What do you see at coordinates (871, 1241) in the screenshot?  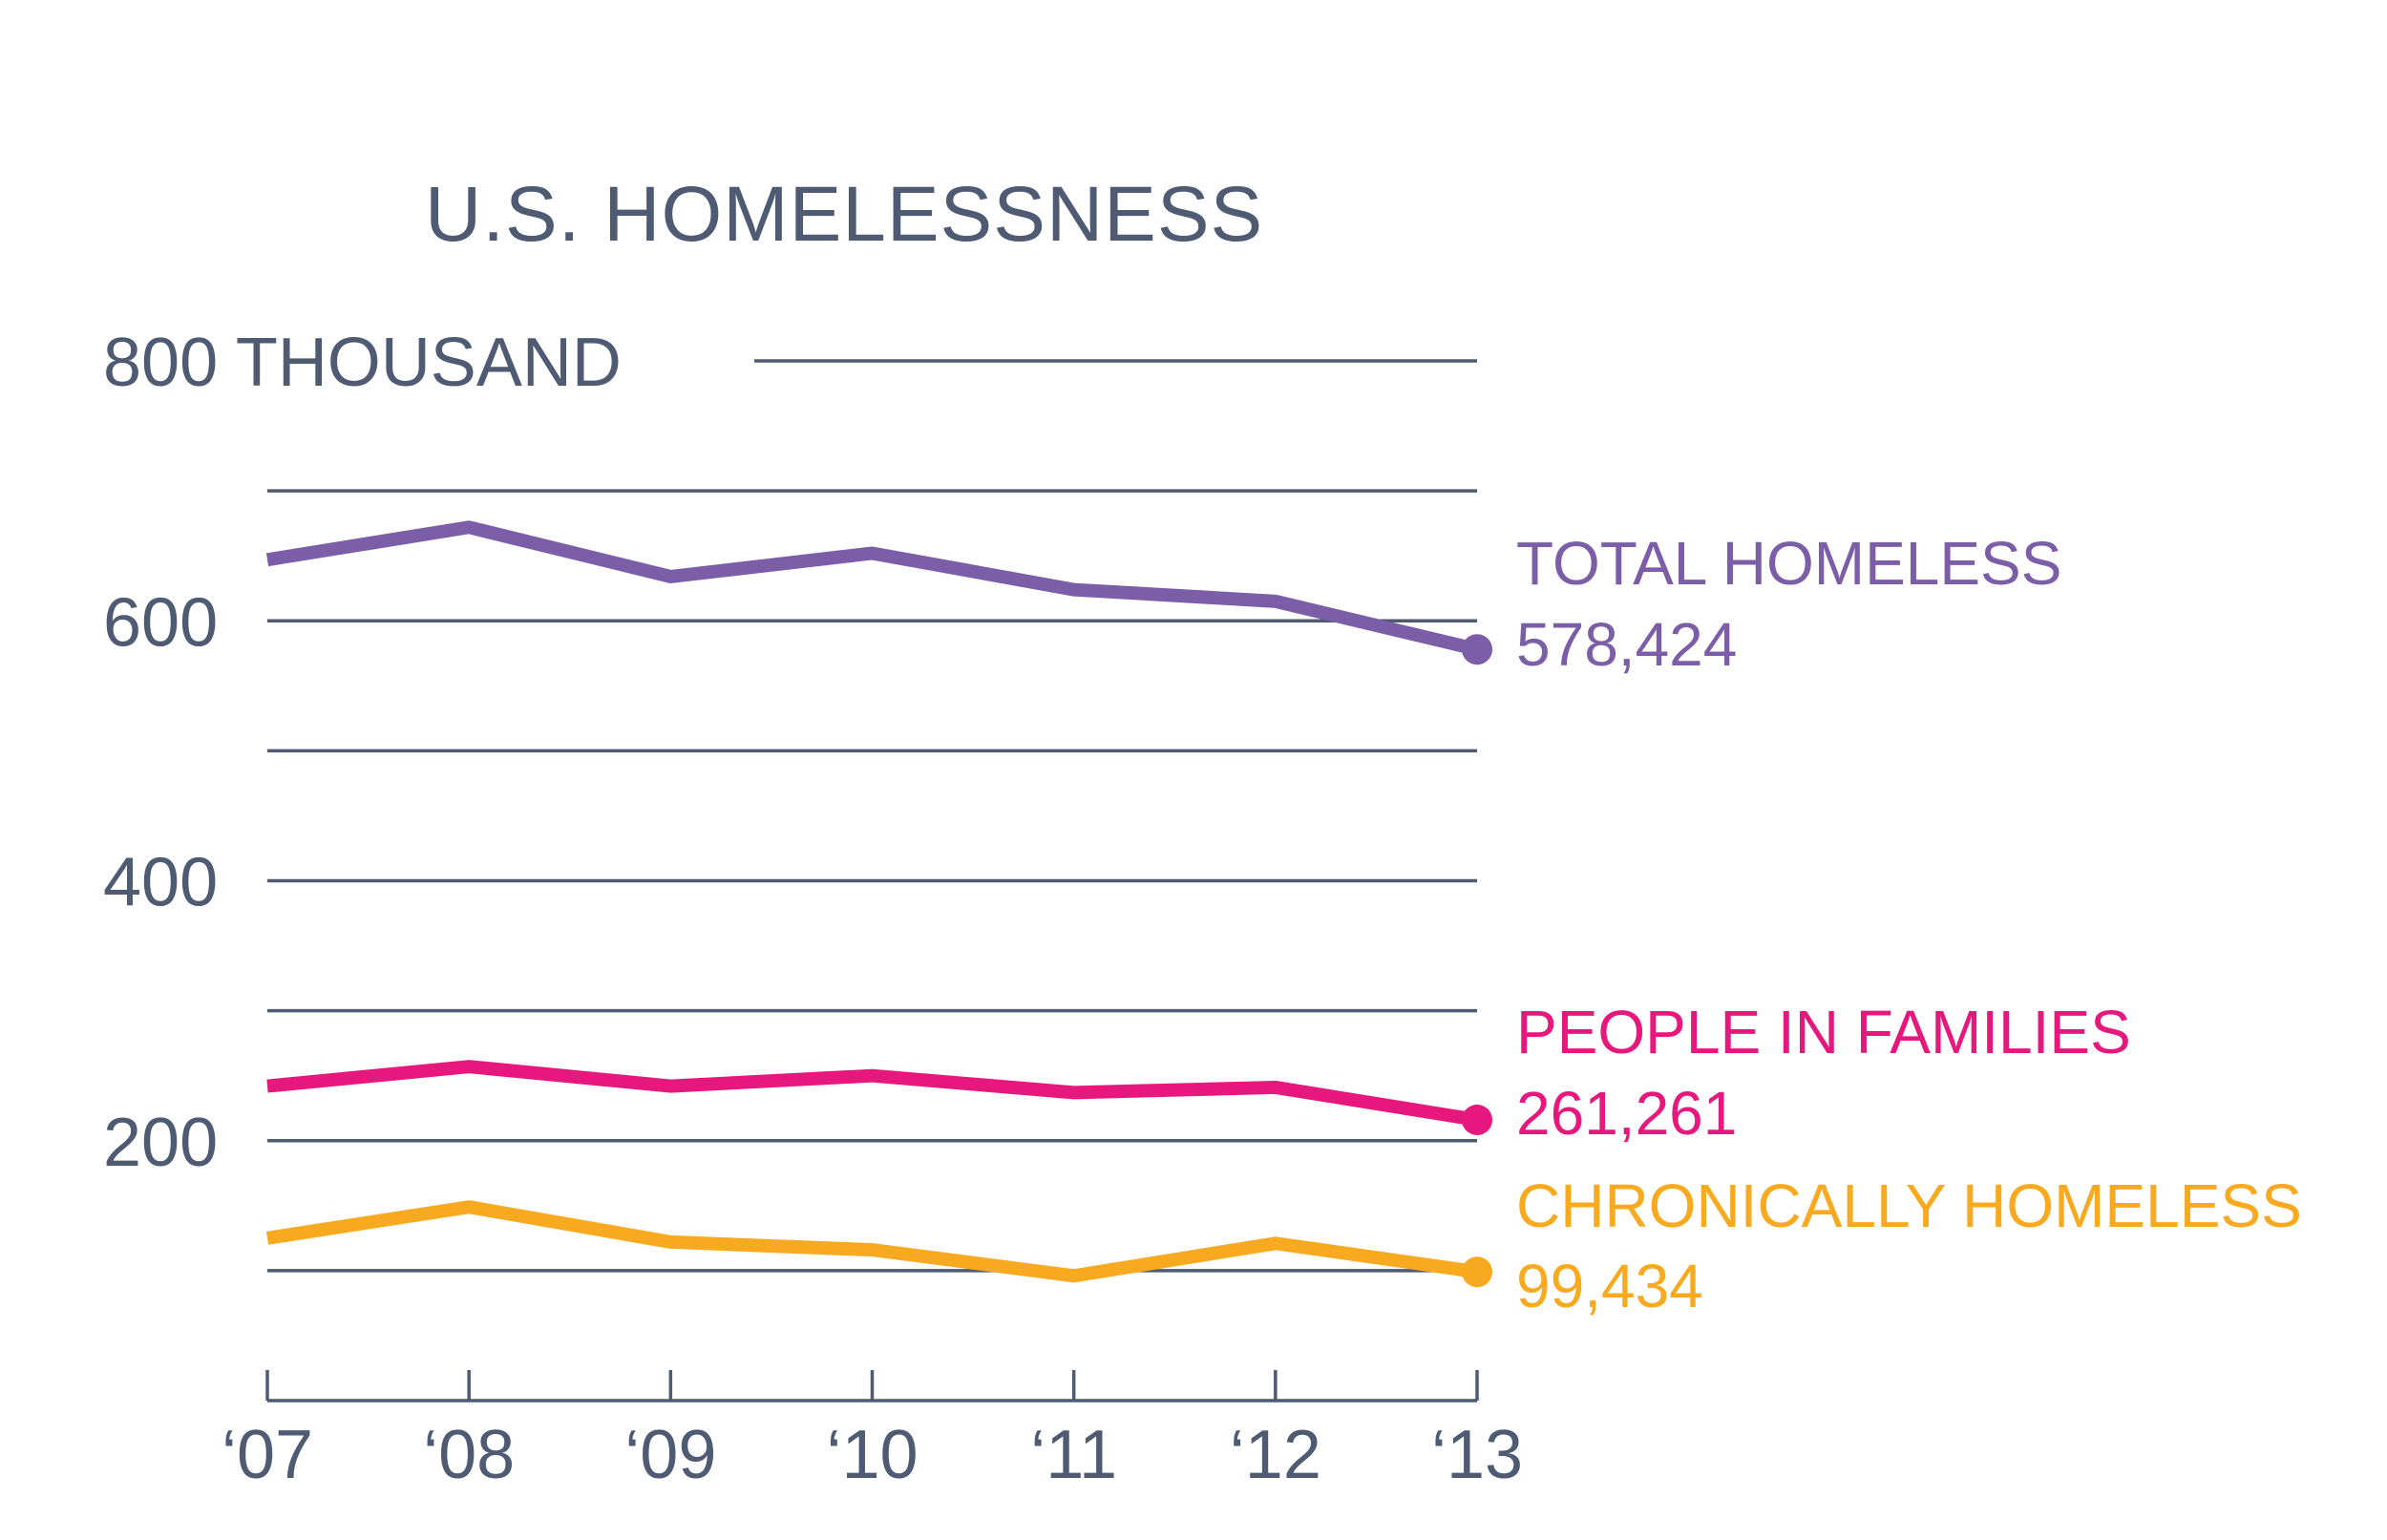 I see `series-line-chronically-homeless` at bounding box center [871, 1241].